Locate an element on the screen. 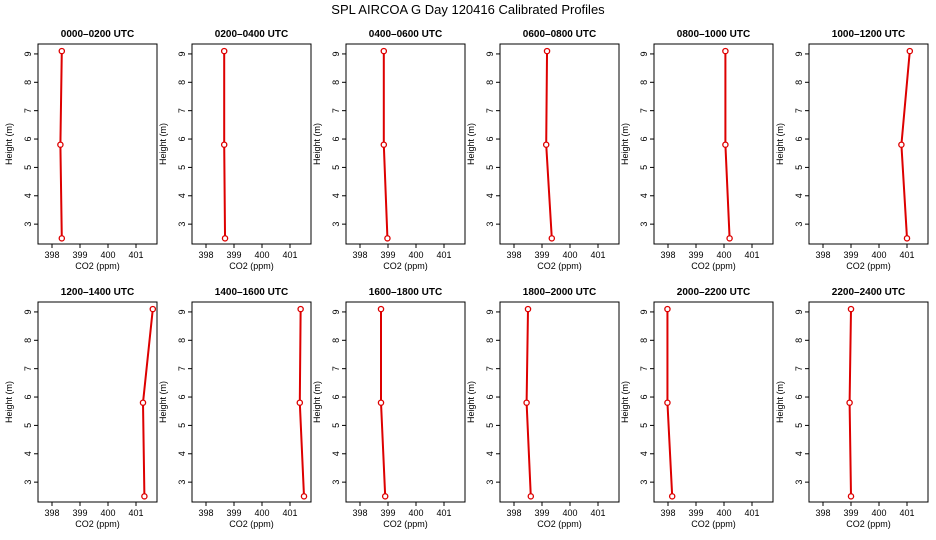 This screenshot has width=936, height=540. panel-title: 0200–0400 UTC is located at coordinates (251, 34).